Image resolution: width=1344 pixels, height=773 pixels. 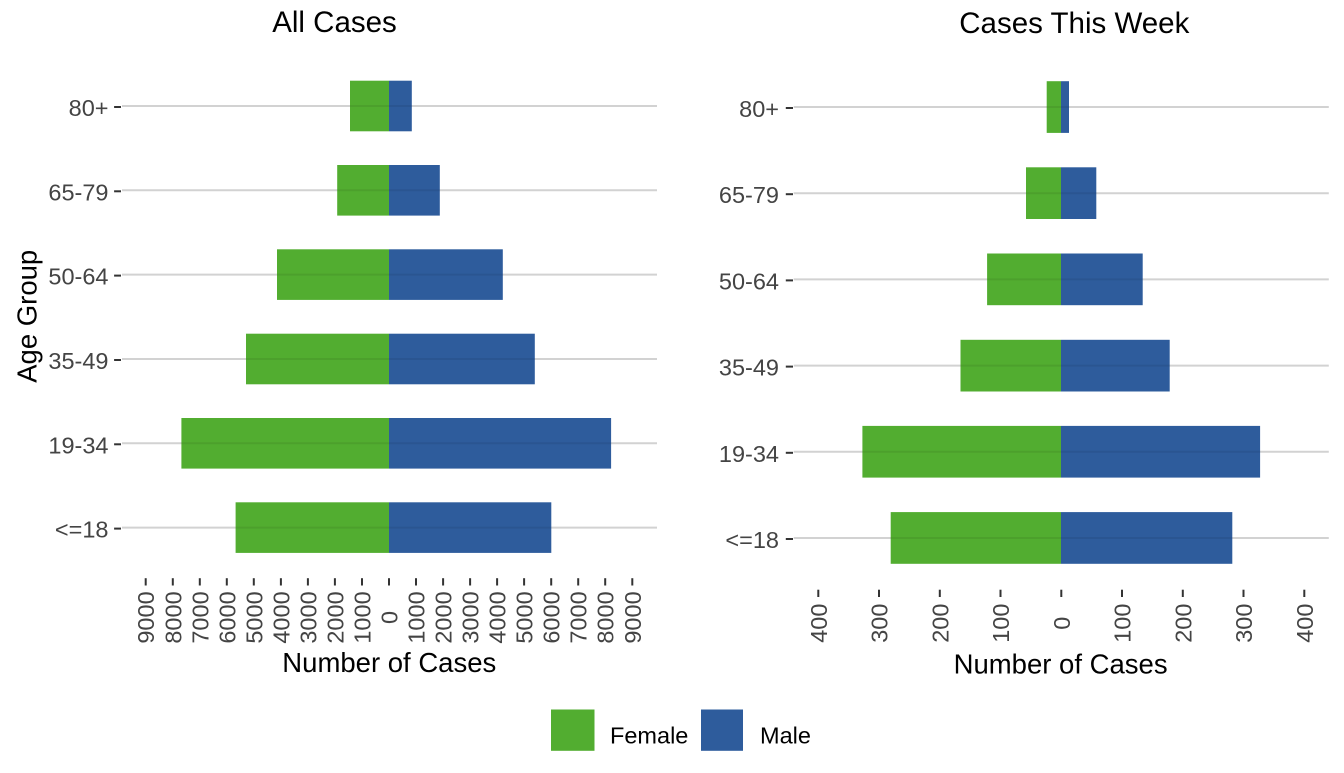 What do you see at coordinates (649, 736) in the screenshot?
I see `svg-text: Female` at bounding box center [649, 736].